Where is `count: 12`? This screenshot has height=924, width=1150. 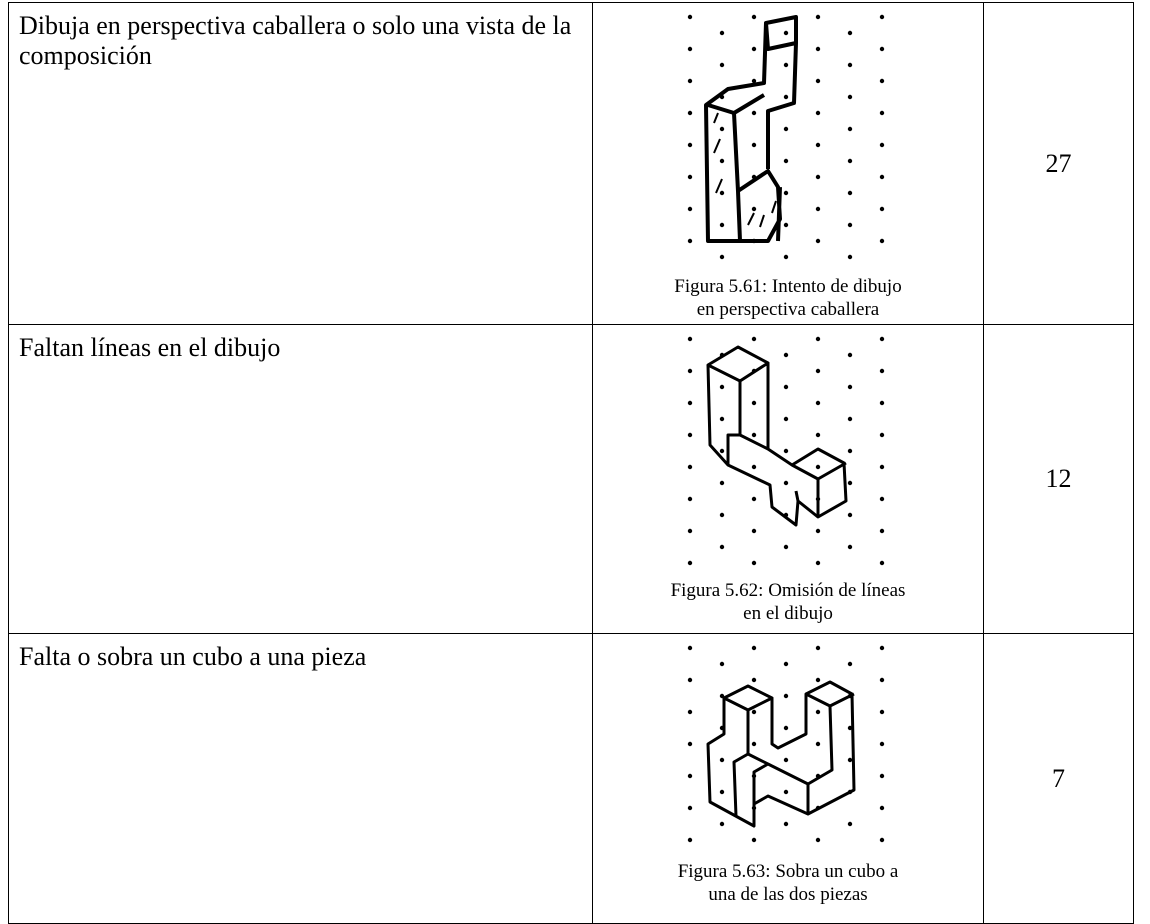
count: 12 is located at coordinates (1058, 479).